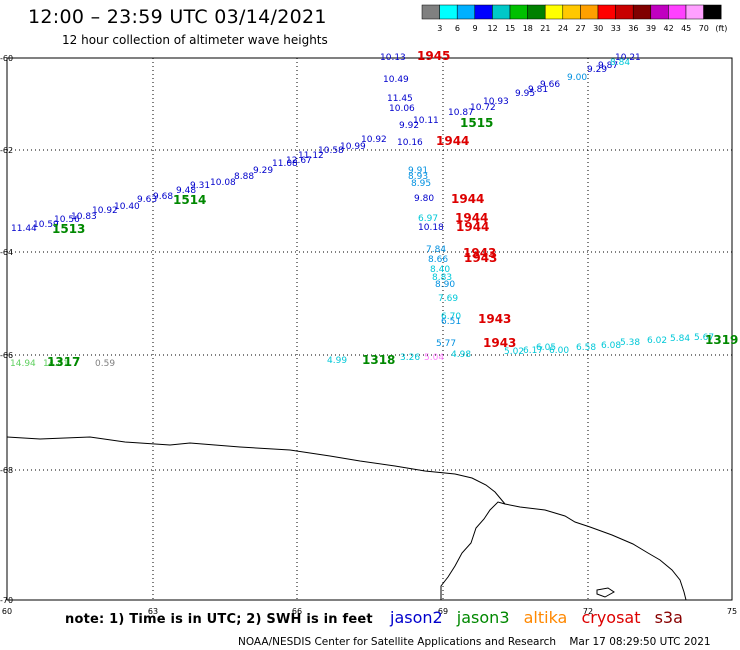 This screenshot has width=740, height=650. Describe the element at coordinates (393, 58) in the screenshot. I see `swh-observation: 10.13` at that location.